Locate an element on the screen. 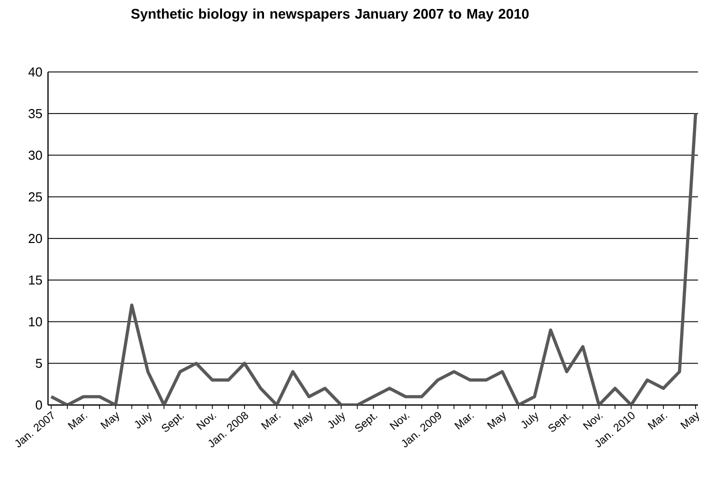 This screenshot has width=712, height=479. y-tick-label: 15 is located at coordinates (35, 280).